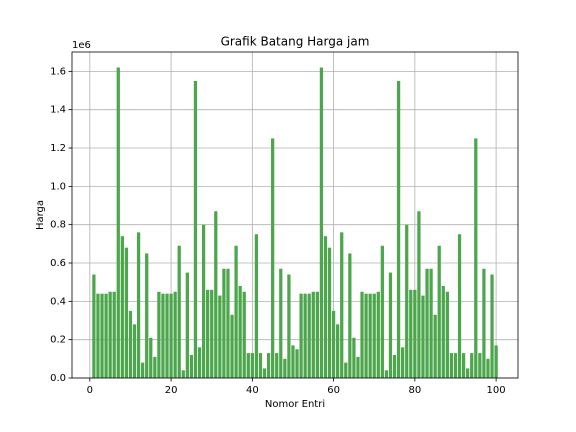 The height and width of the screenshot is (432, 576). Describe the element at coordinates (58, 186) in the screenshot. I see `y-tick-label: 1.0` at that location.